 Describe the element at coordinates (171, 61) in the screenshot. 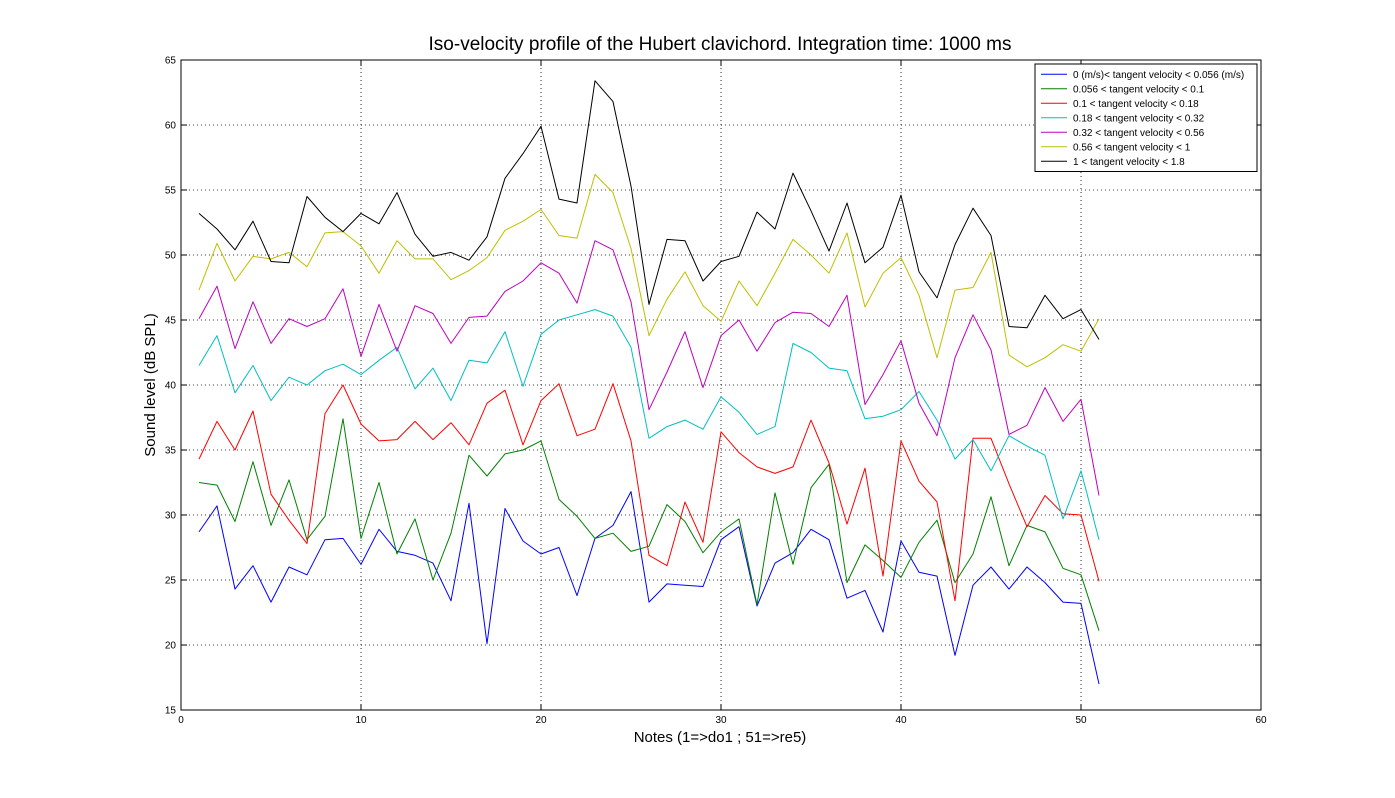

I see `y-tick-label: 65` at that location.